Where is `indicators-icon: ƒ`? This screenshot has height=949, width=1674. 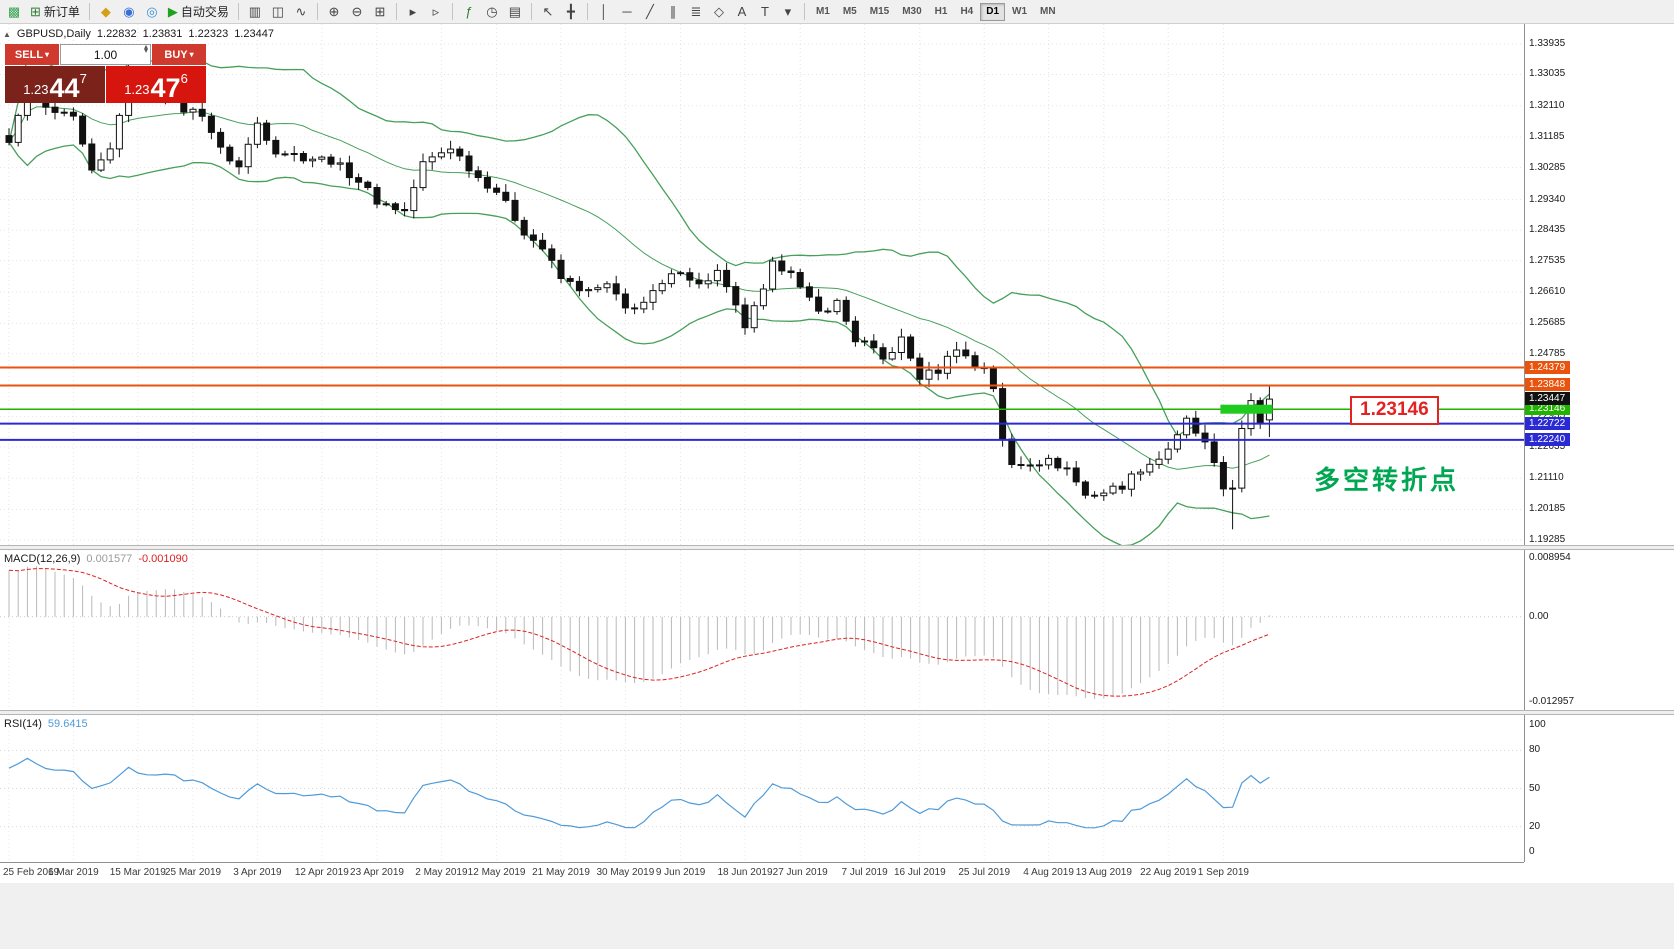
indicators-icon: ƒ is located at coordinates (469, 12).